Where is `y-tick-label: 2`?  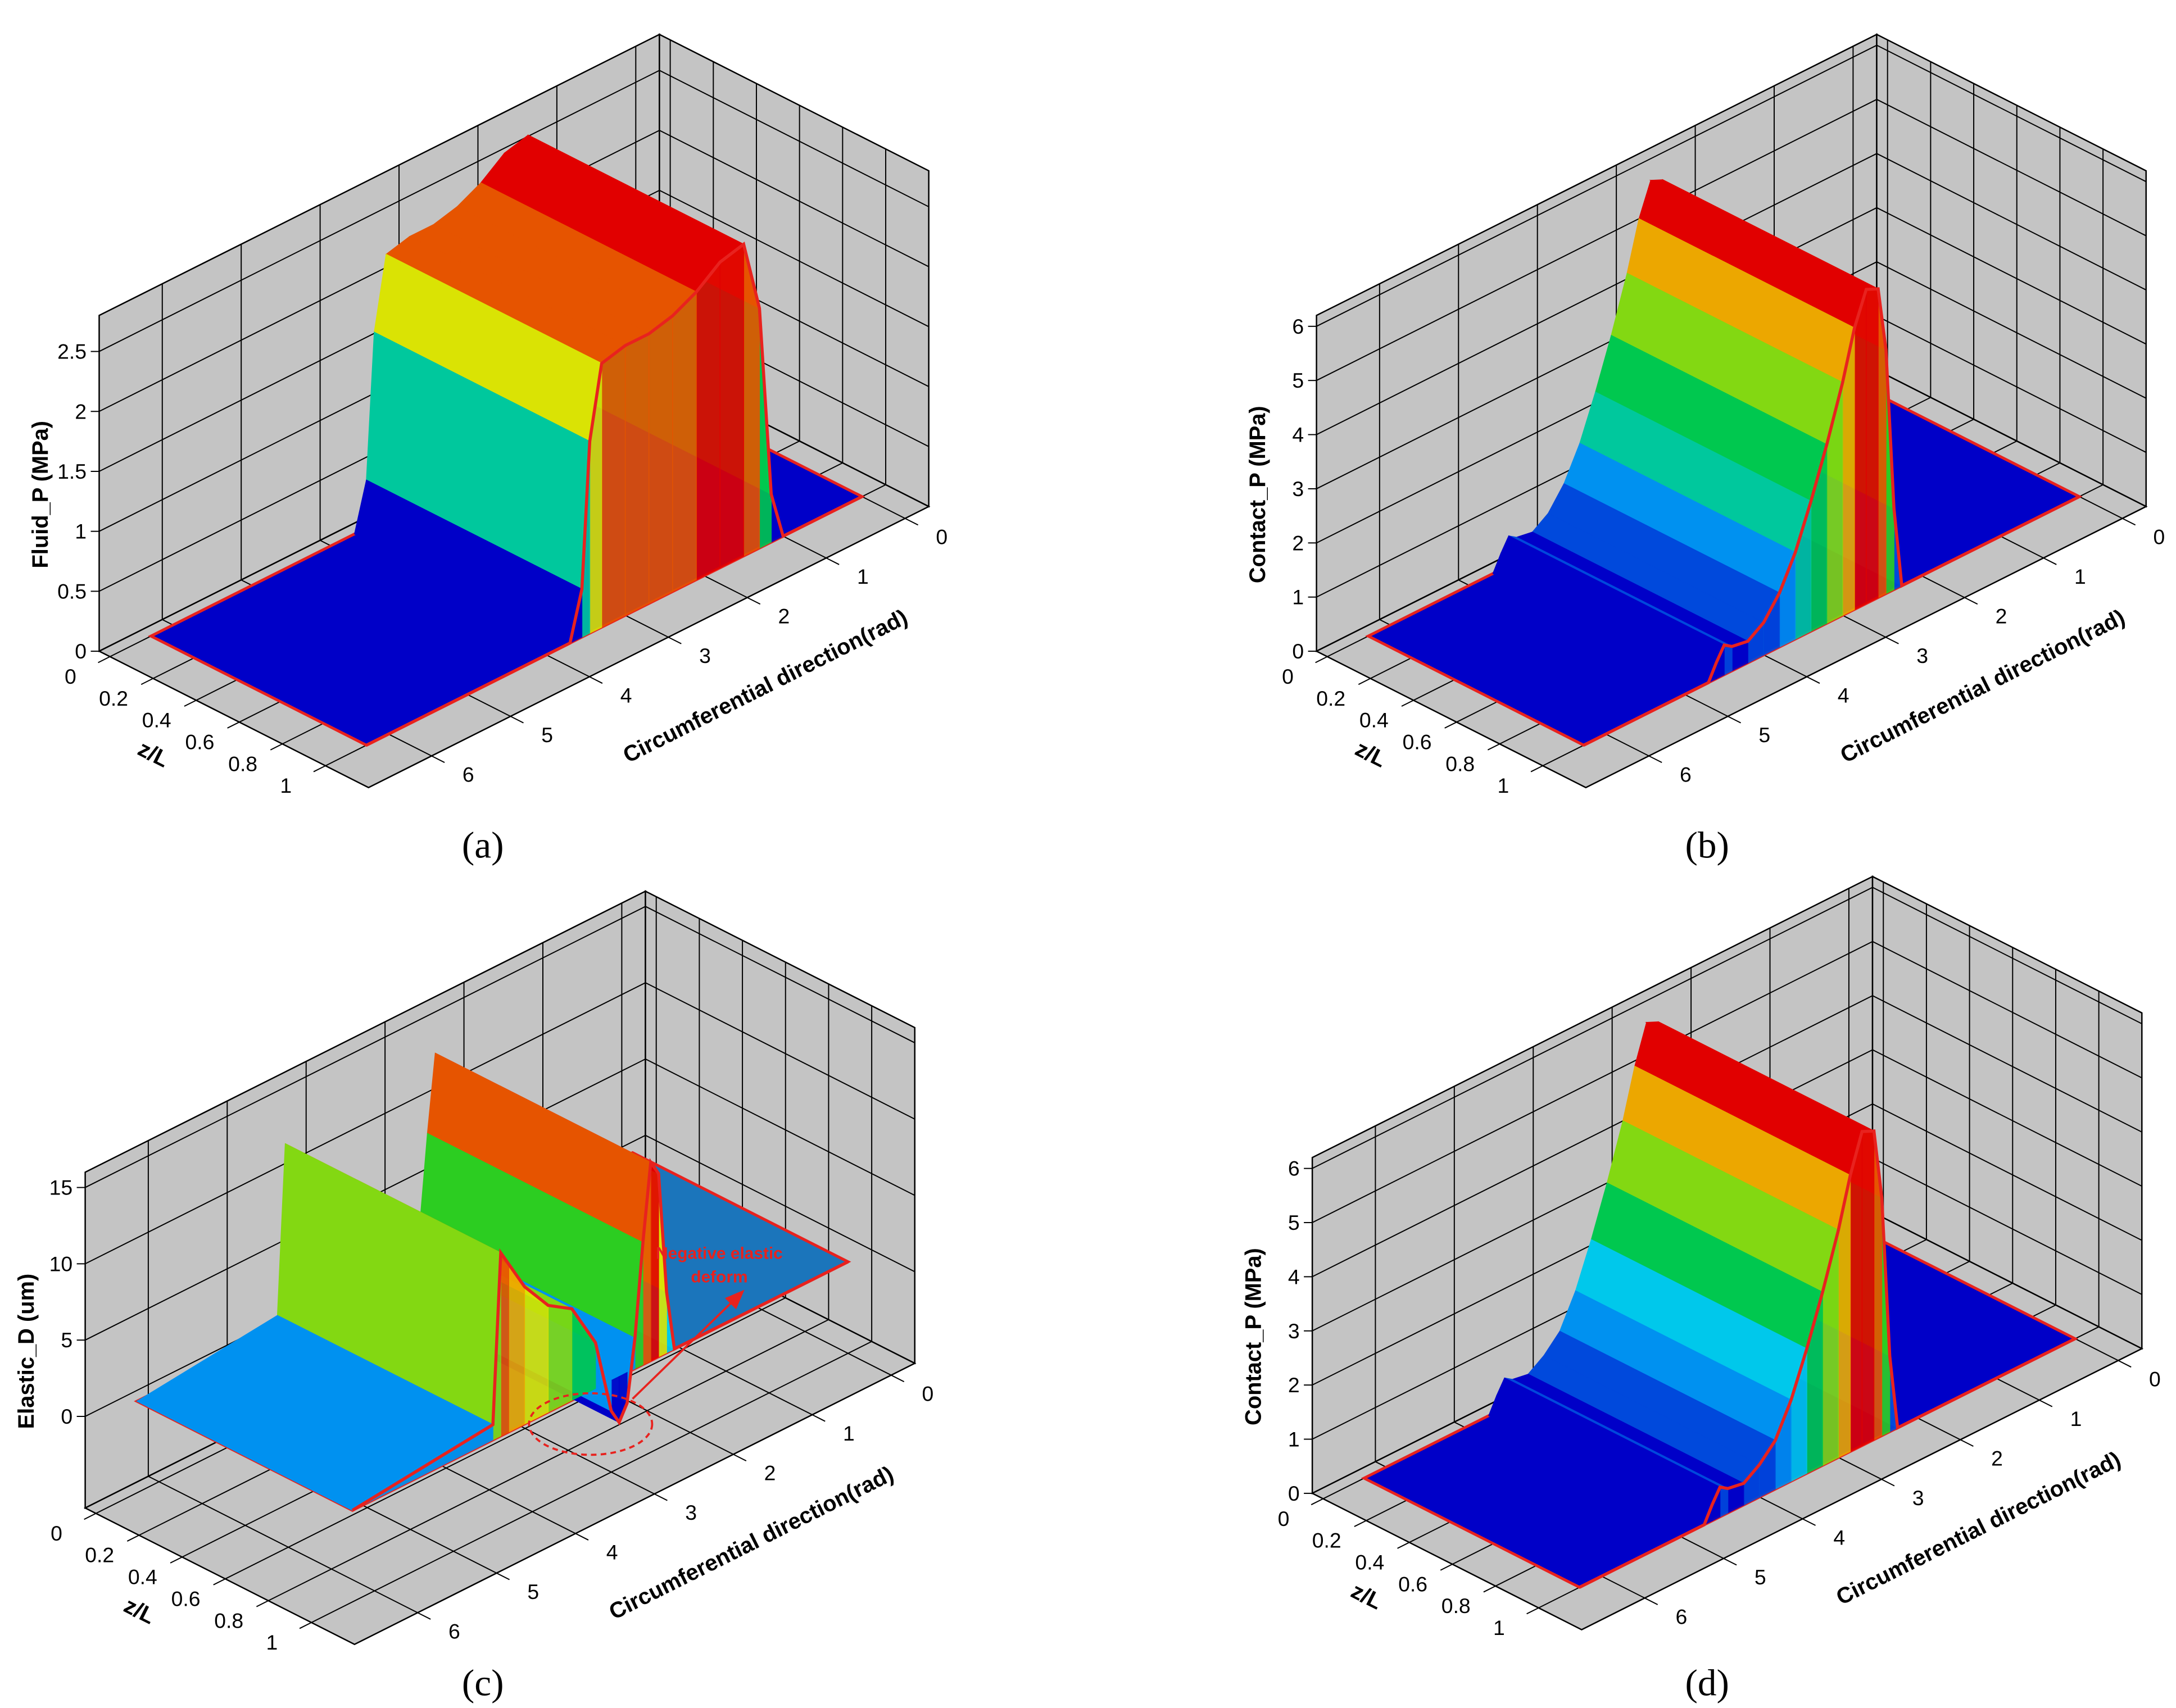
y-tick-label: 2 is located at coordinates (1294, 1385).